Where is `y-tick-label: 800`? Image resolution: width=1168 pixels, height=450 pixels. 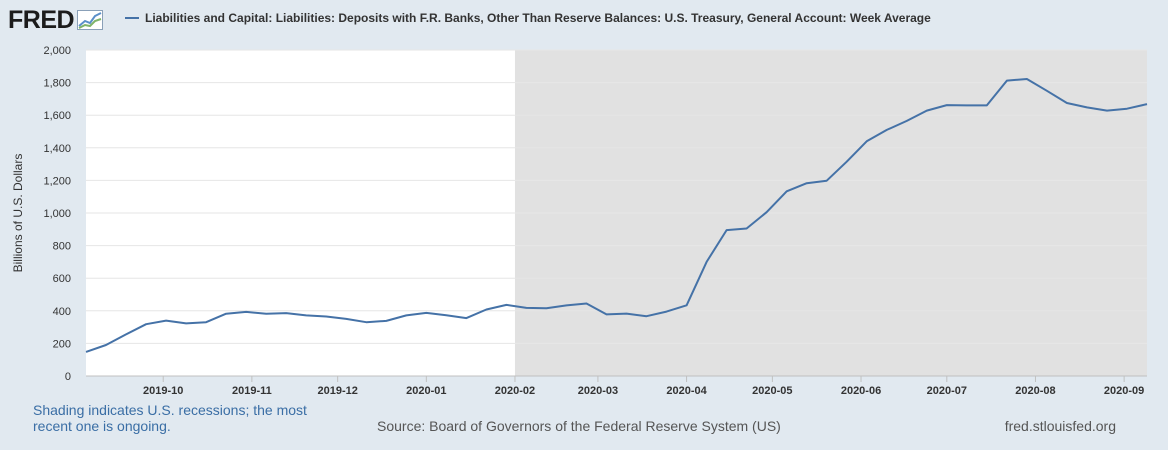
y-tick-label: 800 is located at coordinates (62, 247).